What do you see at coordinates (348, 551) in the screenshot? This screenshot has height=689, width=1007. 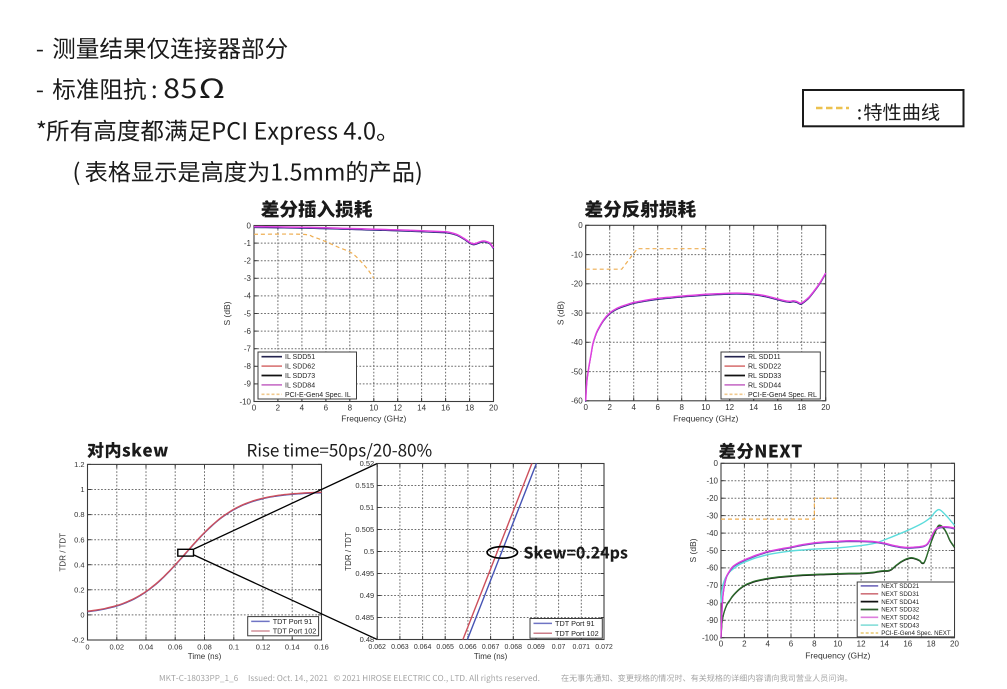 I see `svg-text: TDR / TDT` at bounding box center [348, 551].